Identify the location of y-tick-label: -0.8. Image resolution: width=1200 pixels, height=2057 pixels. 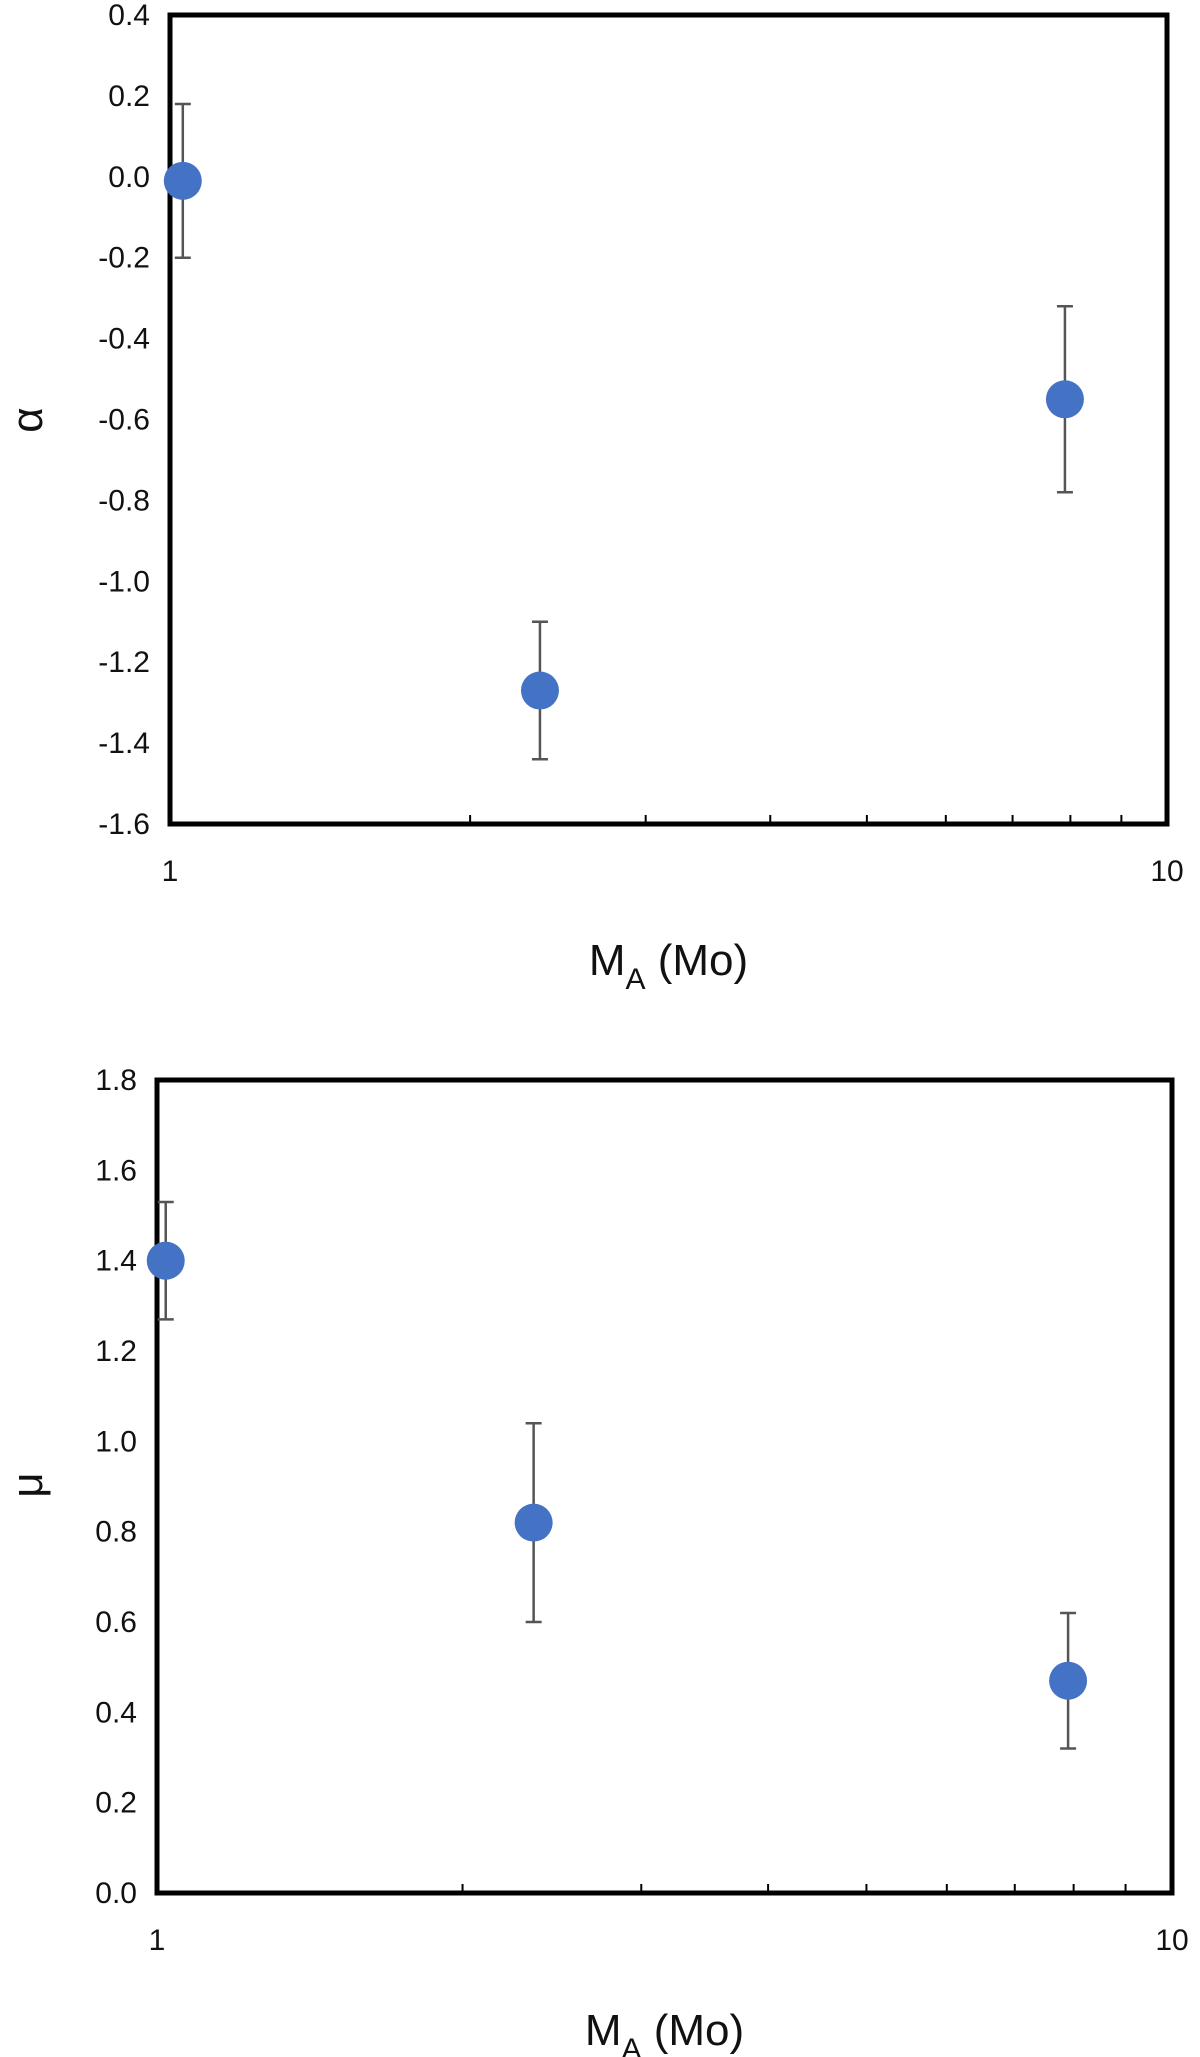
(124, 500).